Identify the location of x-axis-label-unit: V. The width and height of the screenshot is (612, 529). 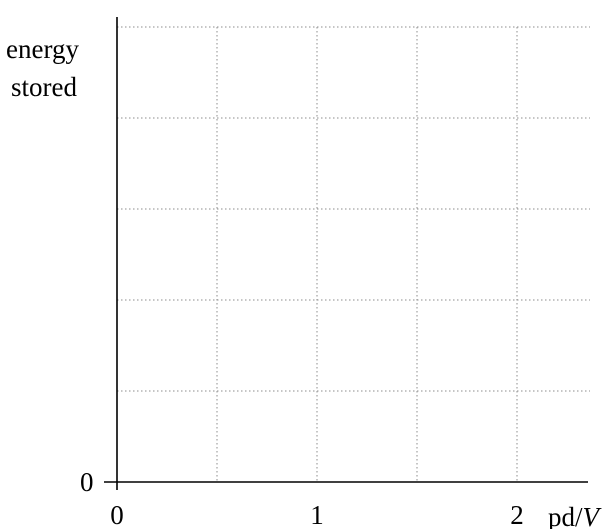
(593, 515).